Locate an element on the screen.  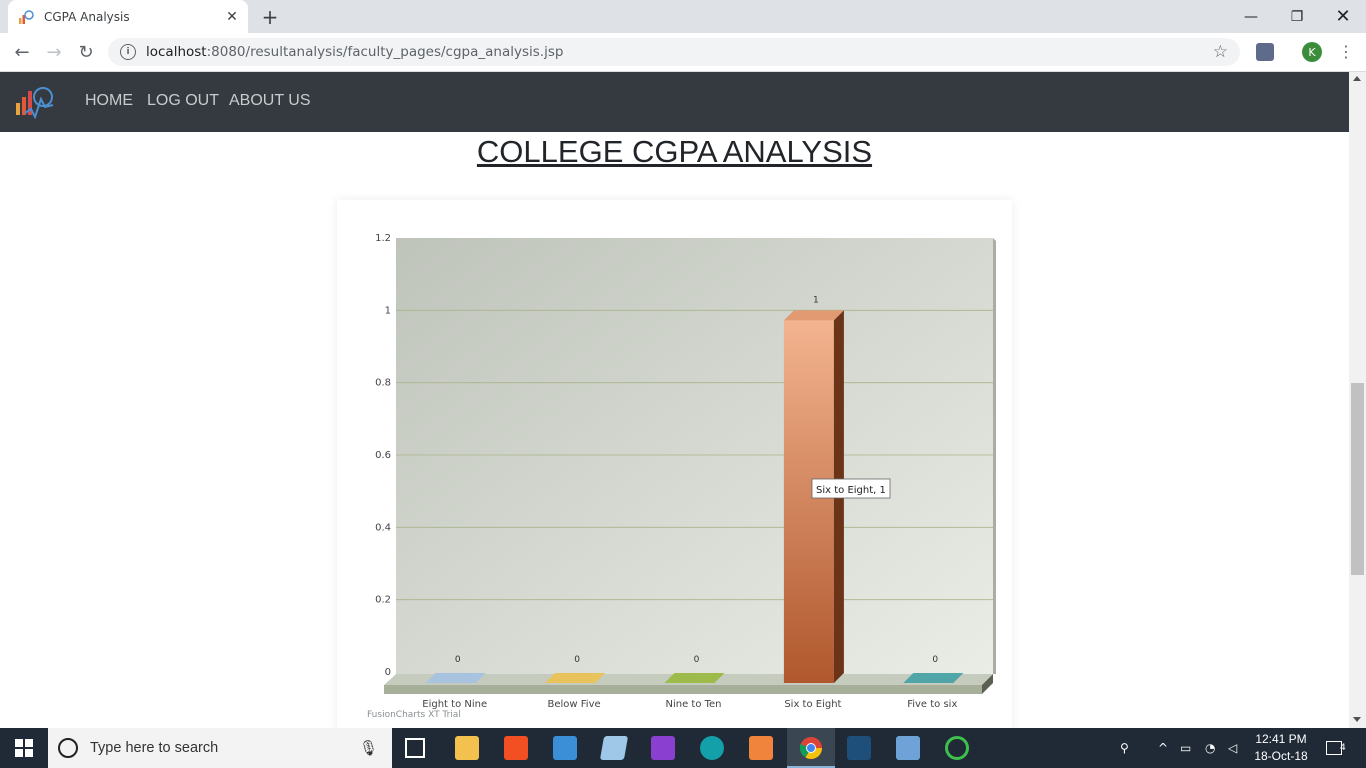
xampp-icon is located at coordinates (761, 748).